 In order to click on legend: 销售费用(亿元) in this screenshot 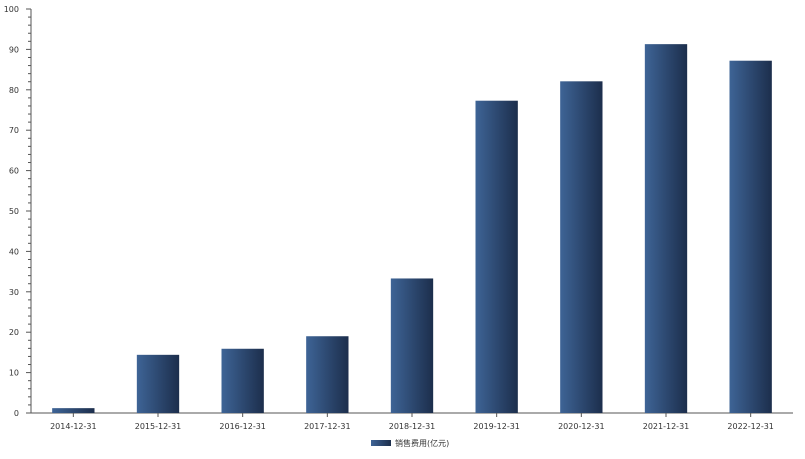, I will do `click(410, 443)`.